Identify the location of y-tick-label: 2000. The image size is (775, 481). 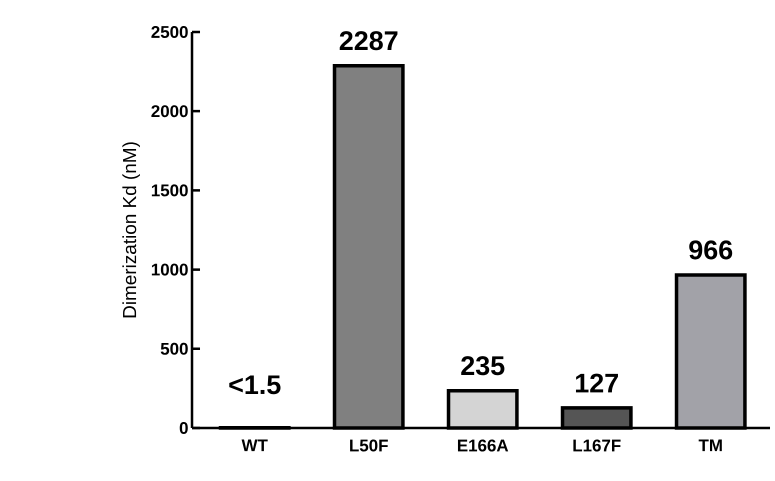
(169, 111).